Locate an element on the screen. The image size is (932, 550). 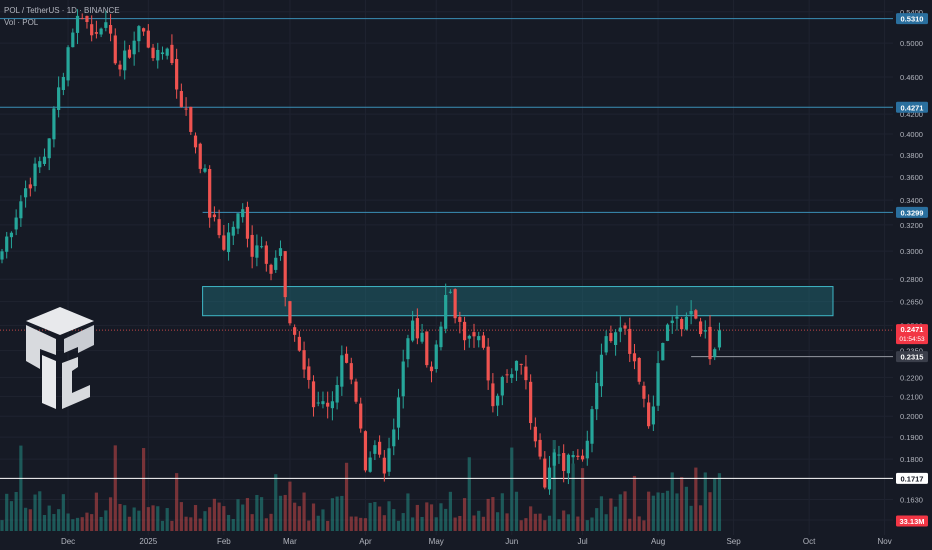
volume-value-label: 33.13M is located at coordinates (911, 521).